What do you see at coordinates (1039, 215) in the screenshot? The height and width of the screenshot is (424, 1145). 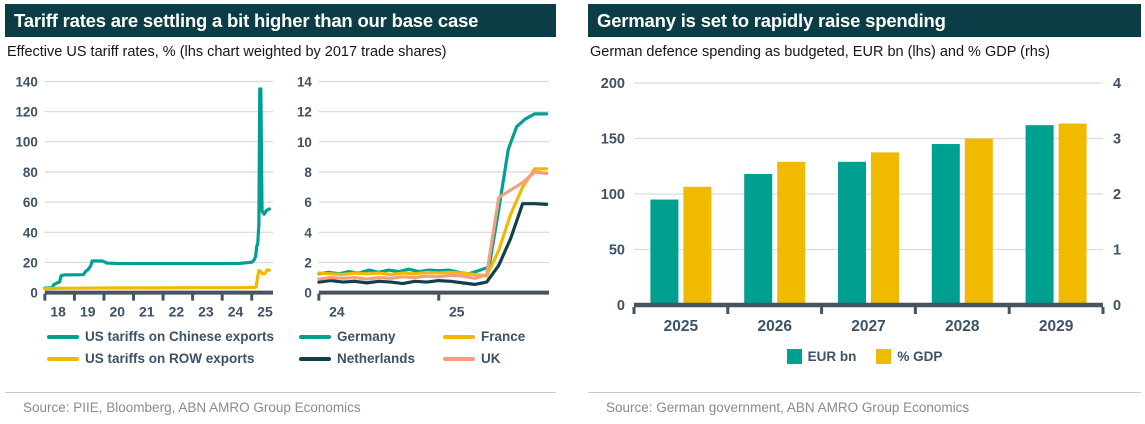 I see `bar-eur-bn-2029` at bounding box center [1039, 215].